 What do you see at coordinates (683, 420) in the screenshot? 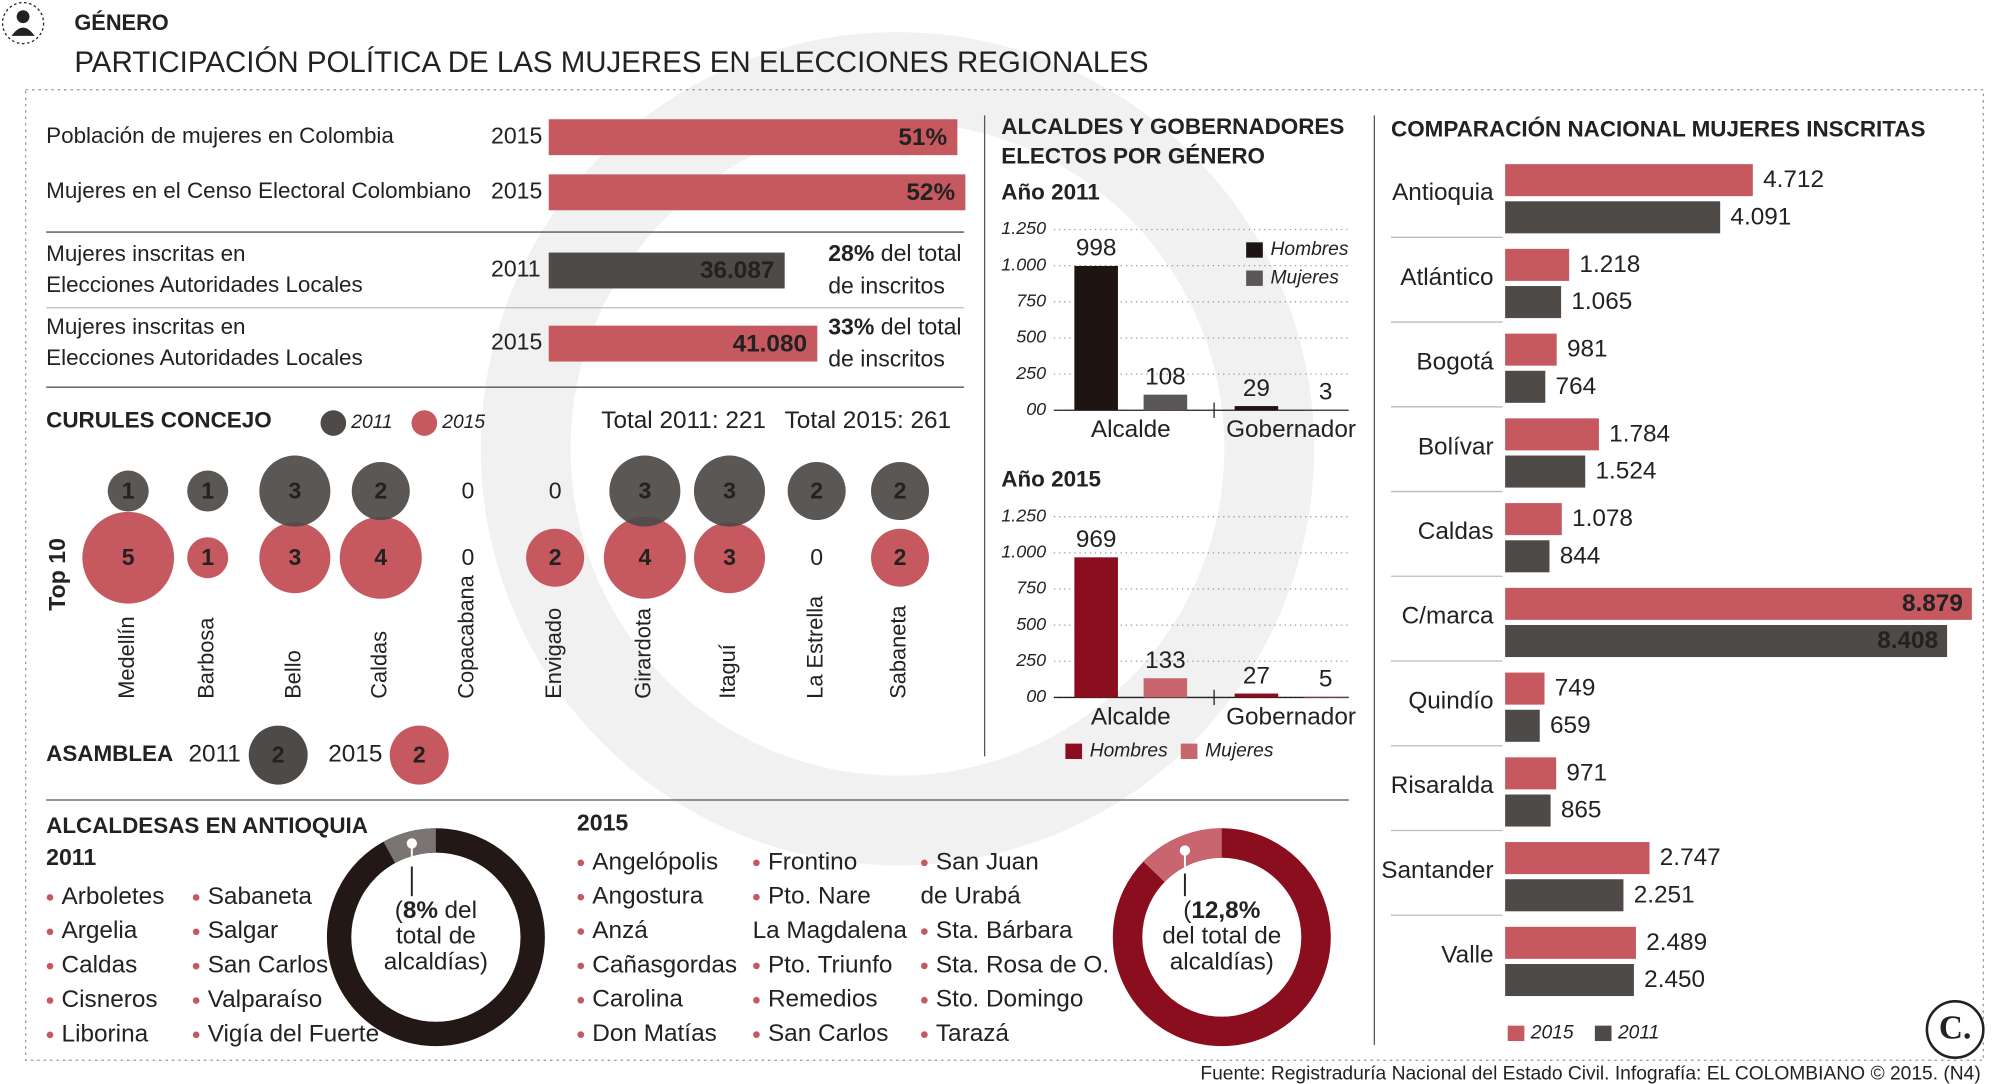
I see `total-label: Total 2011: 221` at bounding box center [683, 420].